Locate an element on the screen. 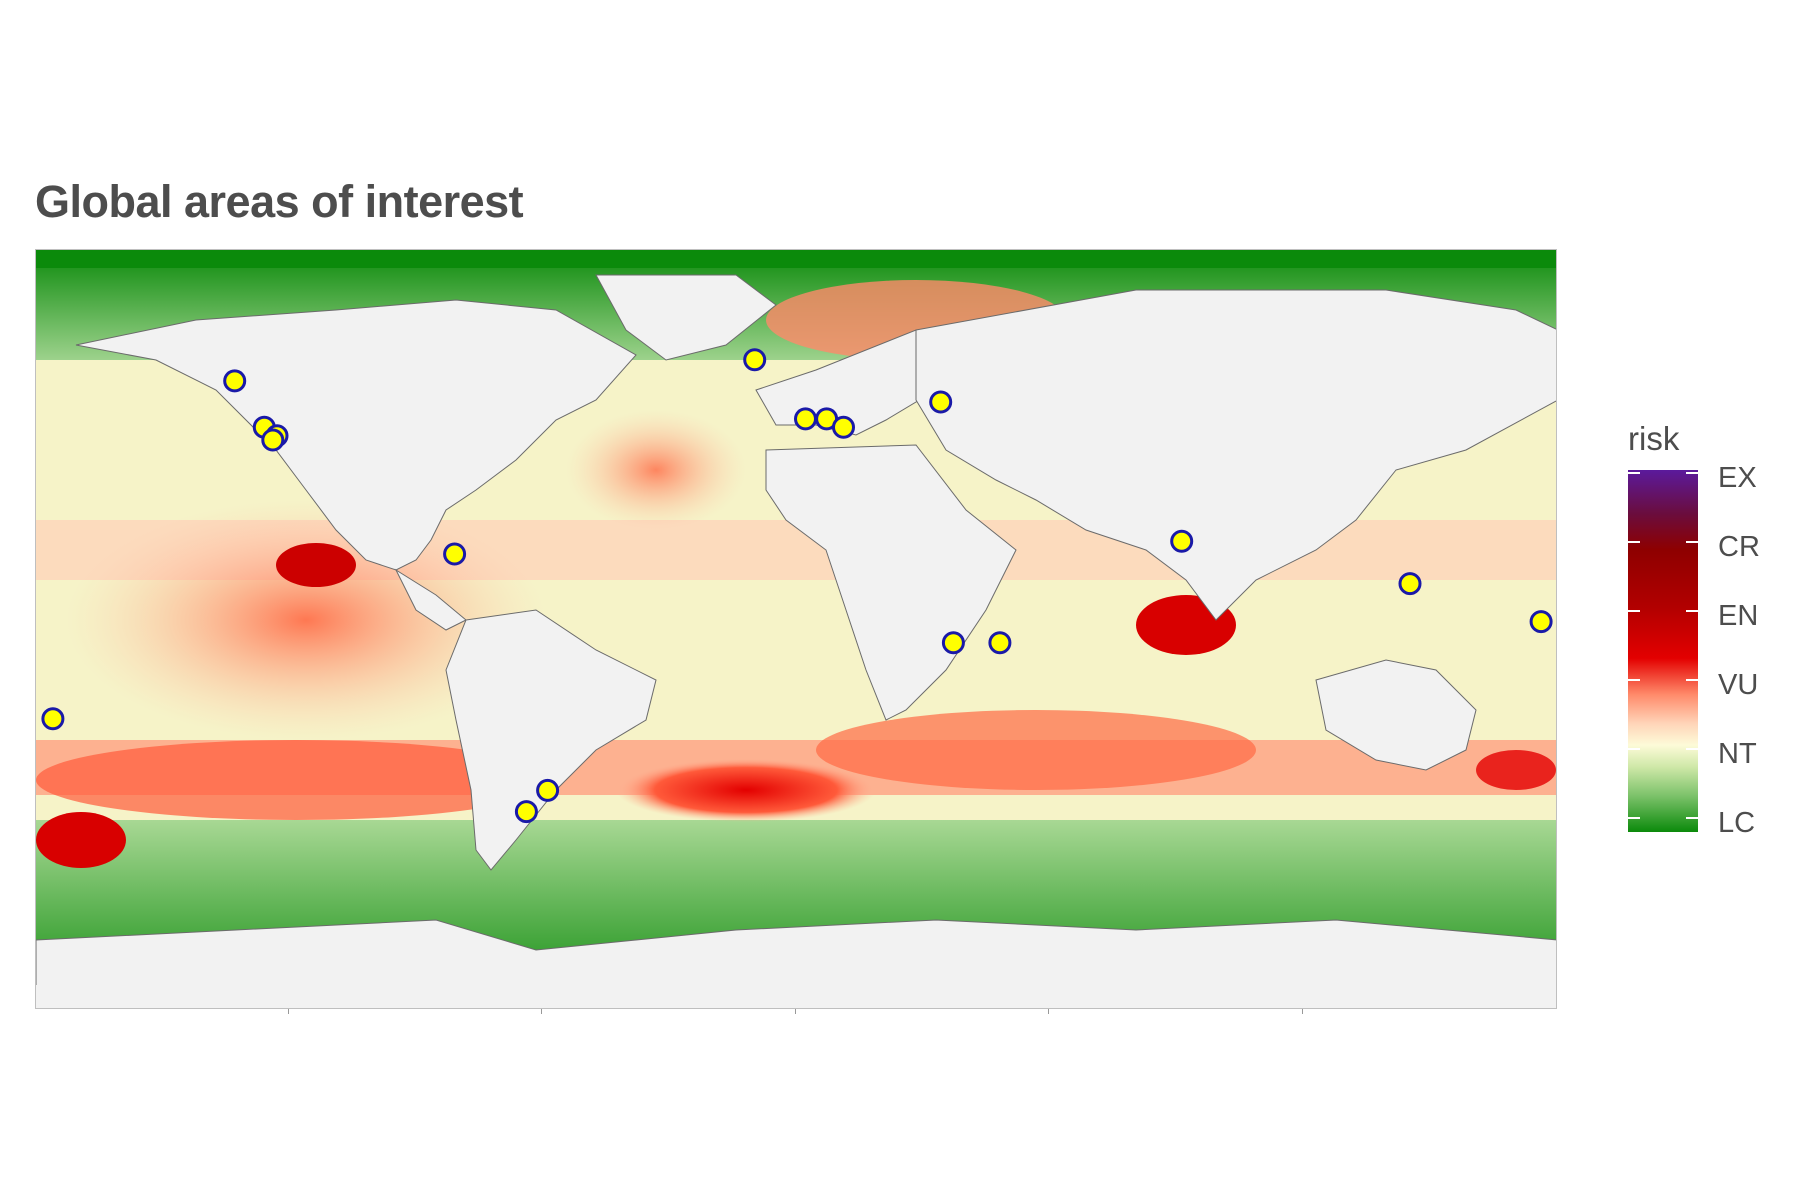  legend-label-ex: EX is located at coordinates (1737, 478).